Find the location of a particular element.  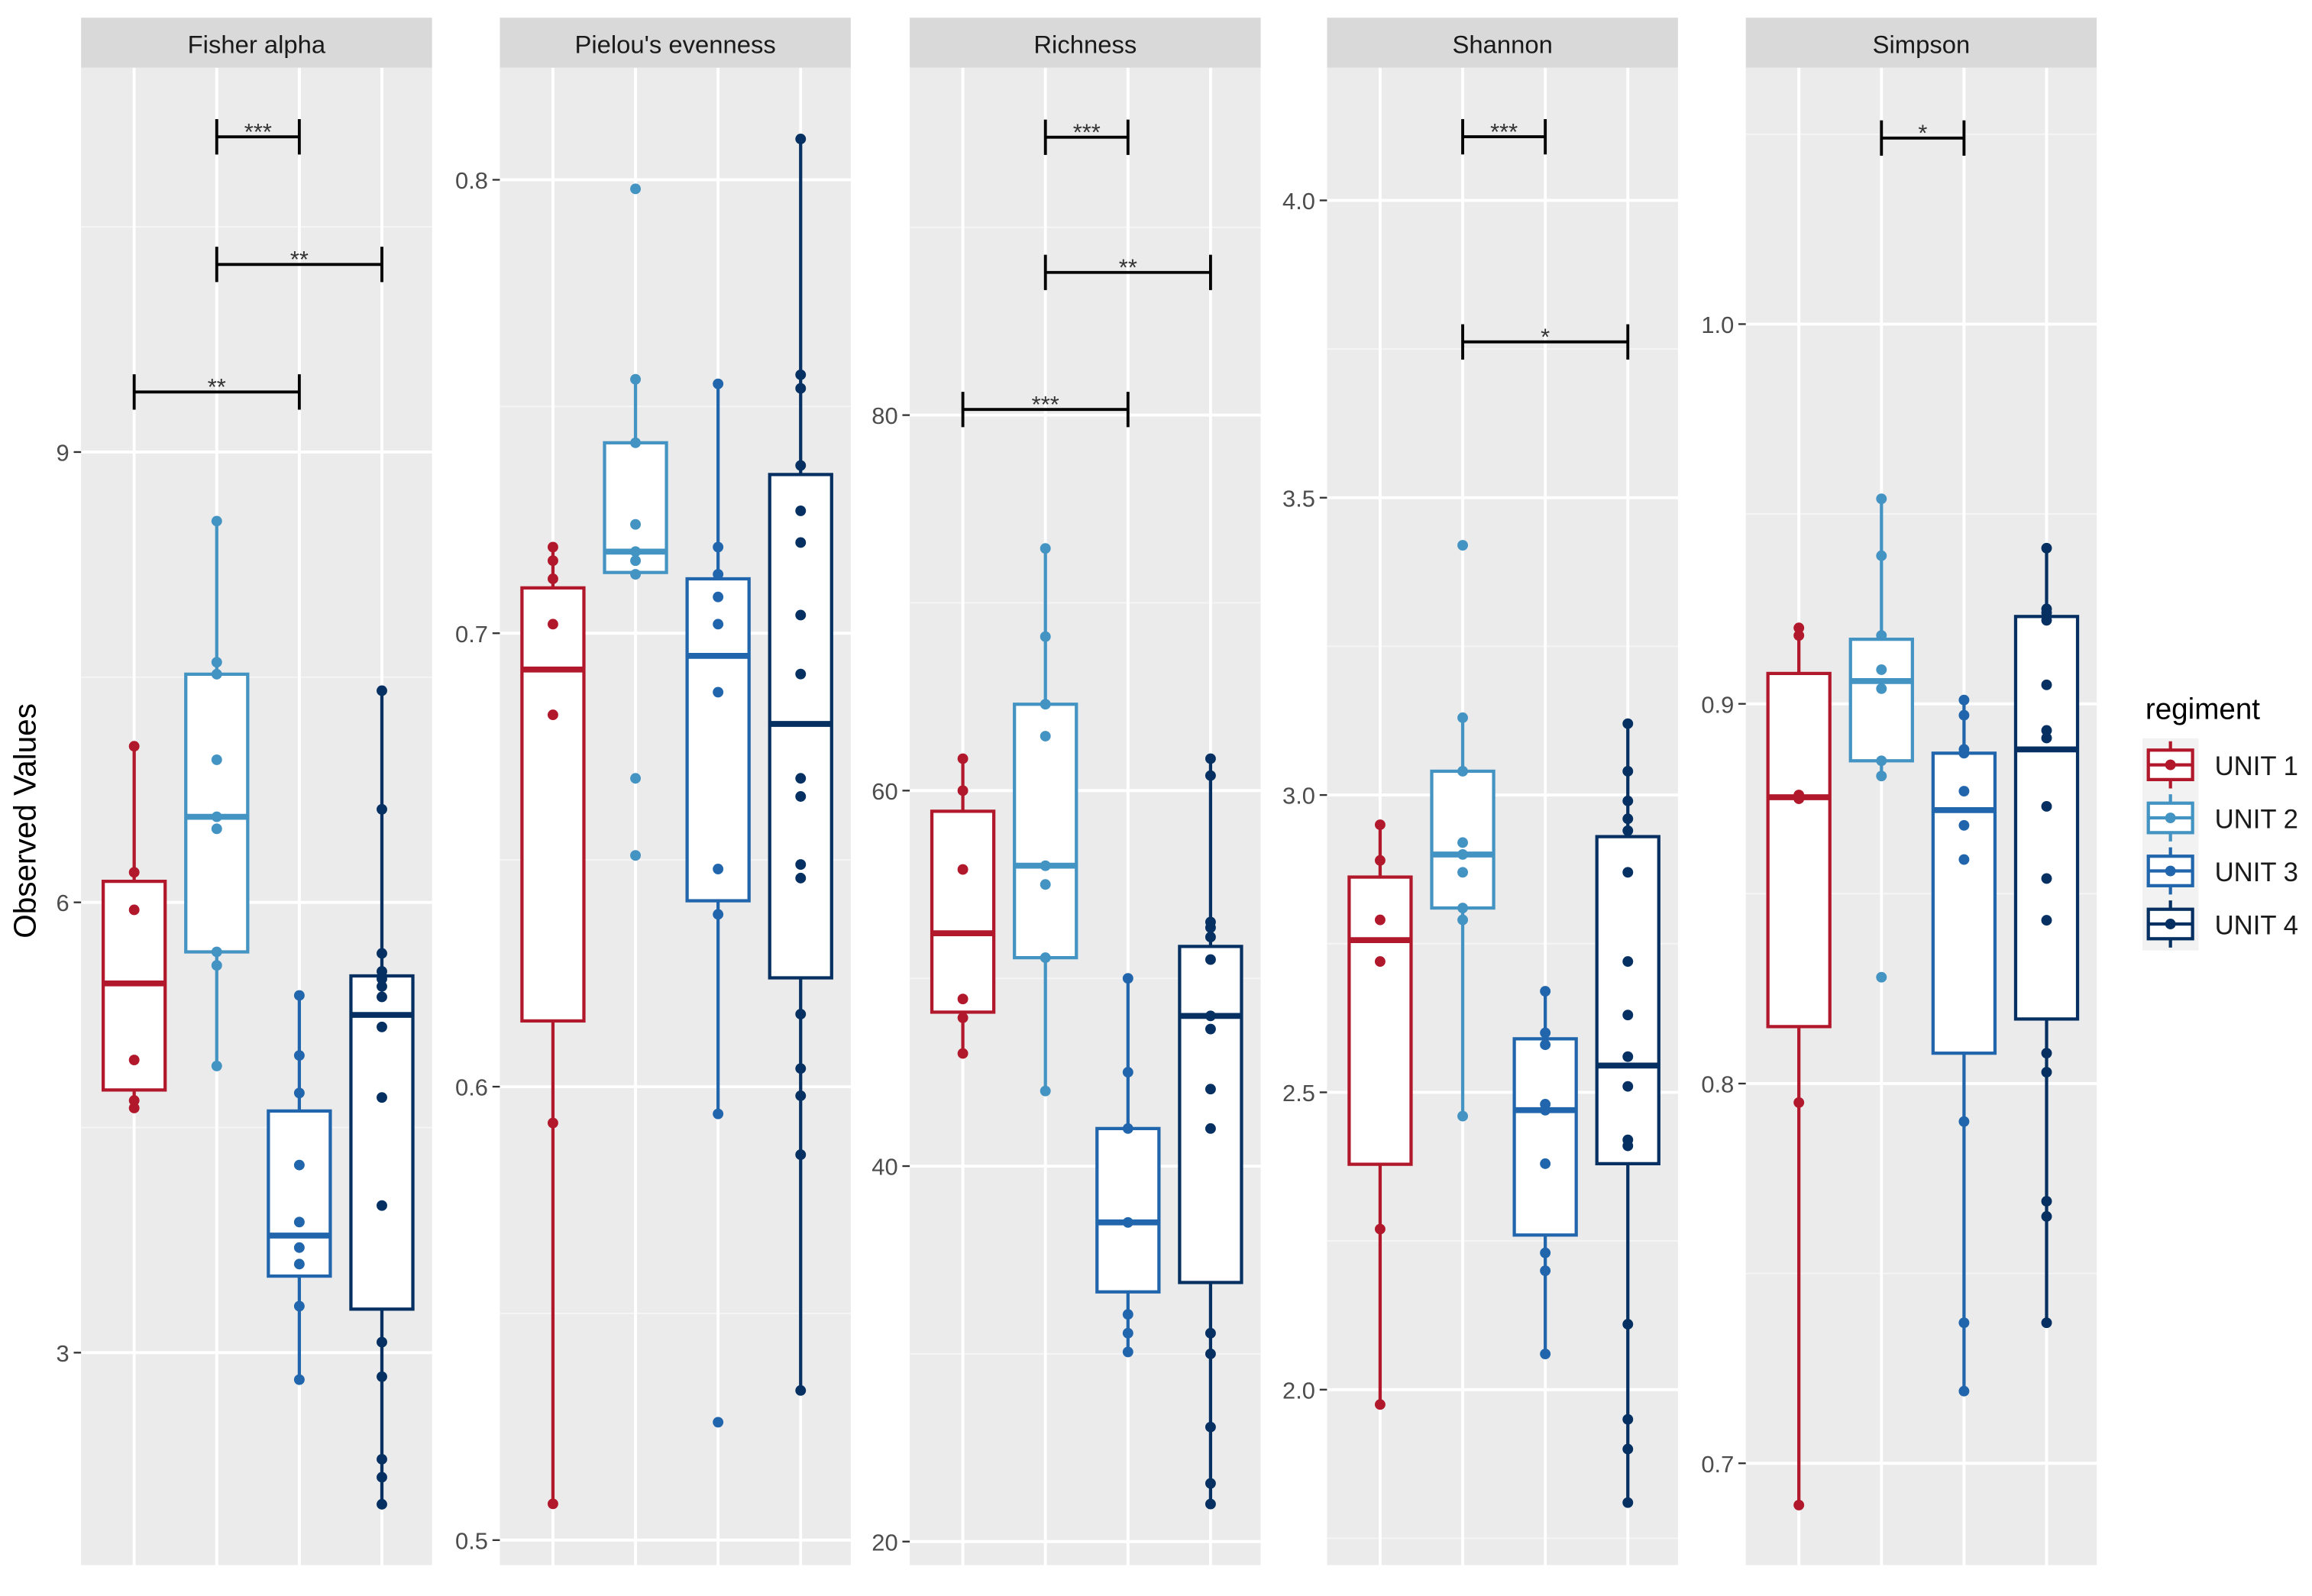

y-axis-label: Observed Values is located at coordinates (25, 821).